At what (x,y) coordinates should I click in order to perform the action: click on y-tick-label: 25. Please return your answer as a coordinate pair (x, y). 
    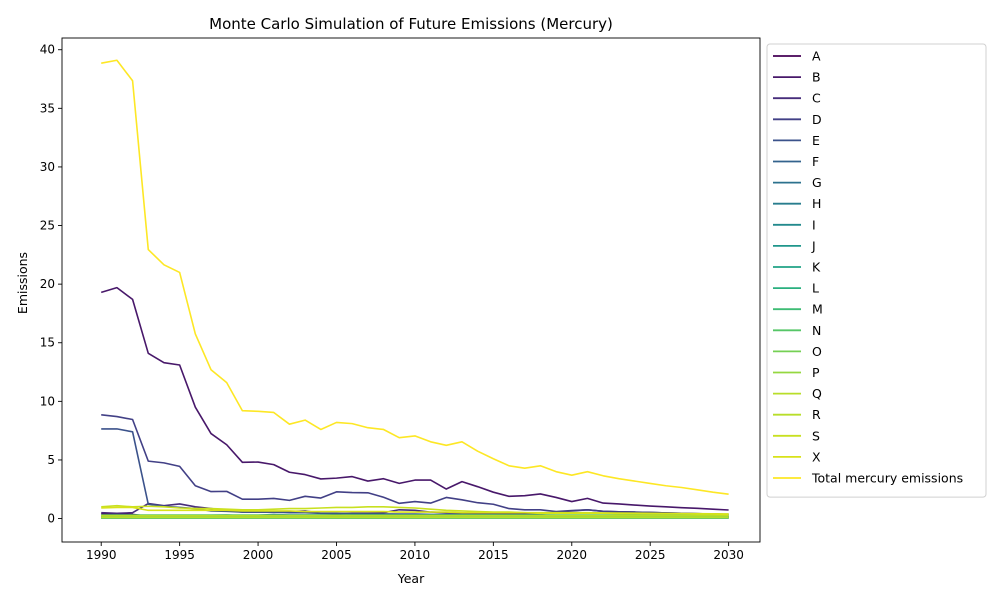
    Looking at the image, I should click on (47, 226).